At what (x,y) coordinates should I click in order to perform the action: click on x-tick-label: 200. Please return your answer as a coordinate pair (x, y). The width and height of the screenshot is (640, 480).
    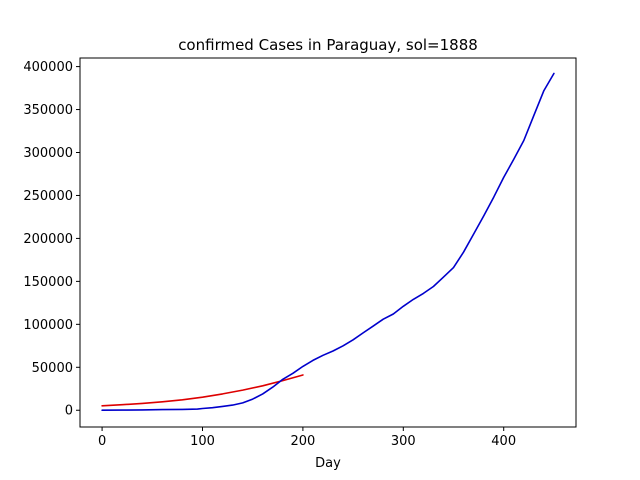
    Looking at the image, I should click on (302, 441).